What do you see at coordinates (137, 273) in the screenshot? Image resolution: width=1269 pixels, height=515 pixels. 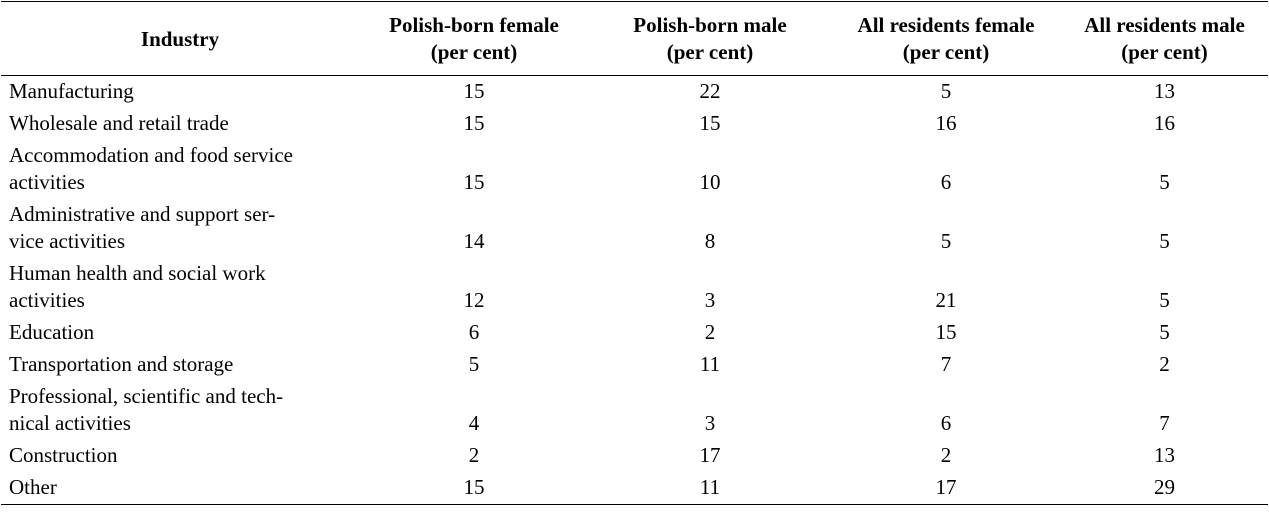 I see `industry-label: Human health and social work` at bounding box center [137, 273].